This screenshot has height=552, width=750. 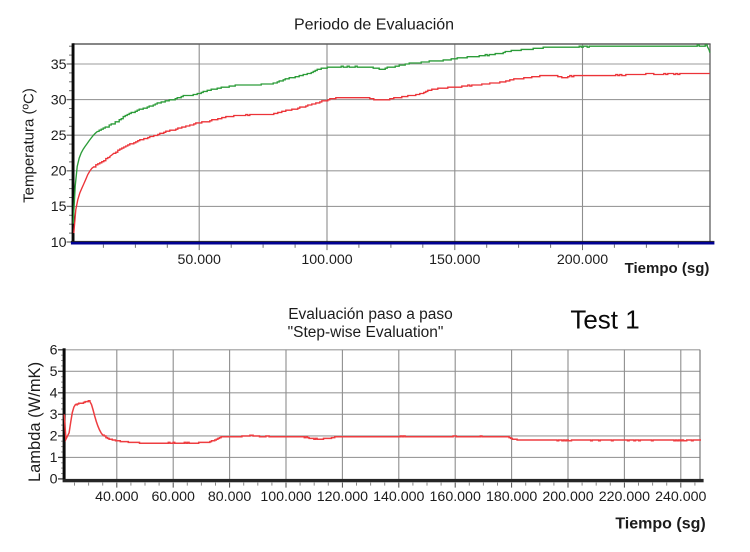 I want to click on svg-text: 3, so click(x=54, y=415).